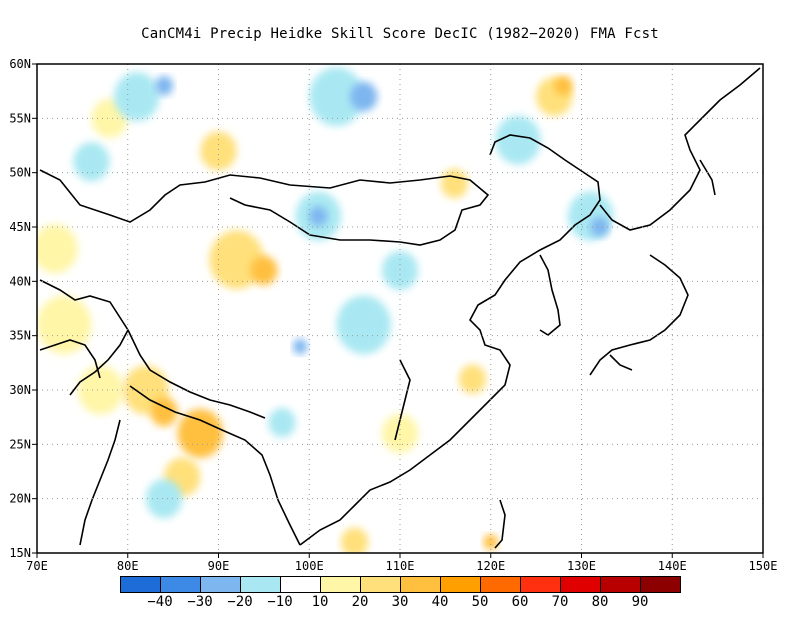  I want to click on colorbar-label: 30, so click(400, 602).